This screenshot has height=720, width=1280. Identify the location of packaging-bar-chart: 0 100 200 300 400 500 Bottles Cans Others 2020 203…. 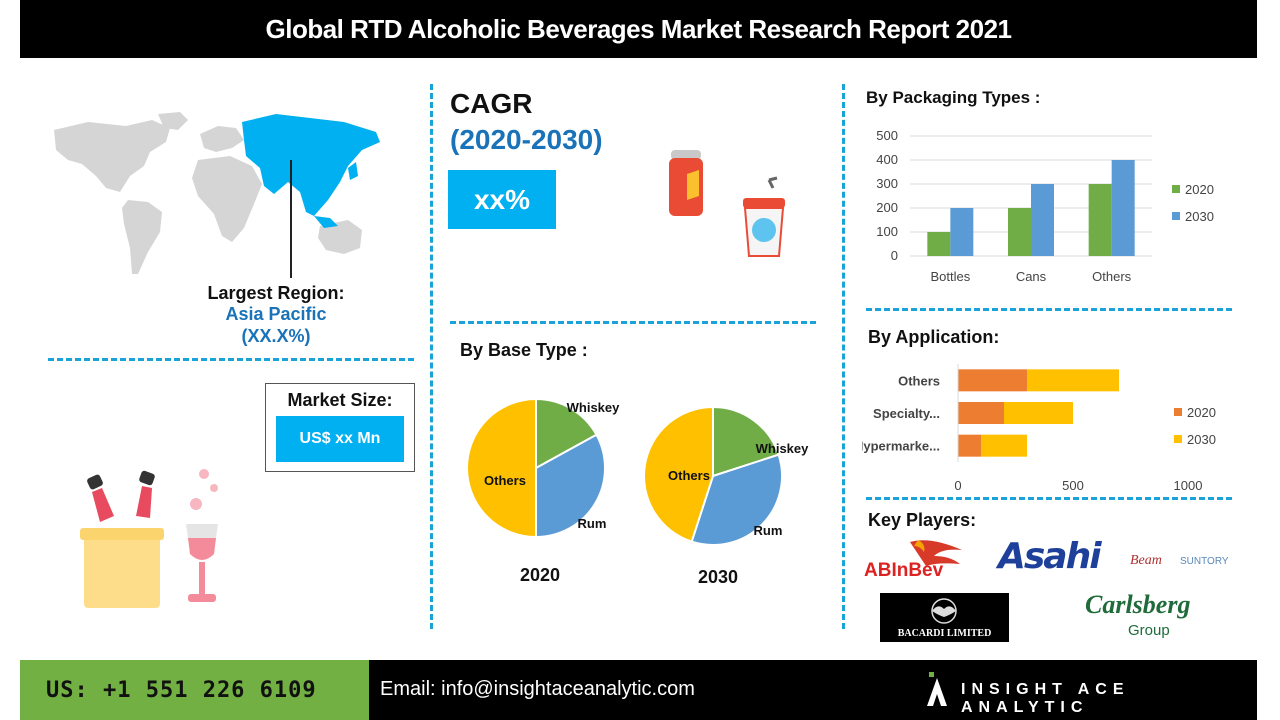
(1045, 206).